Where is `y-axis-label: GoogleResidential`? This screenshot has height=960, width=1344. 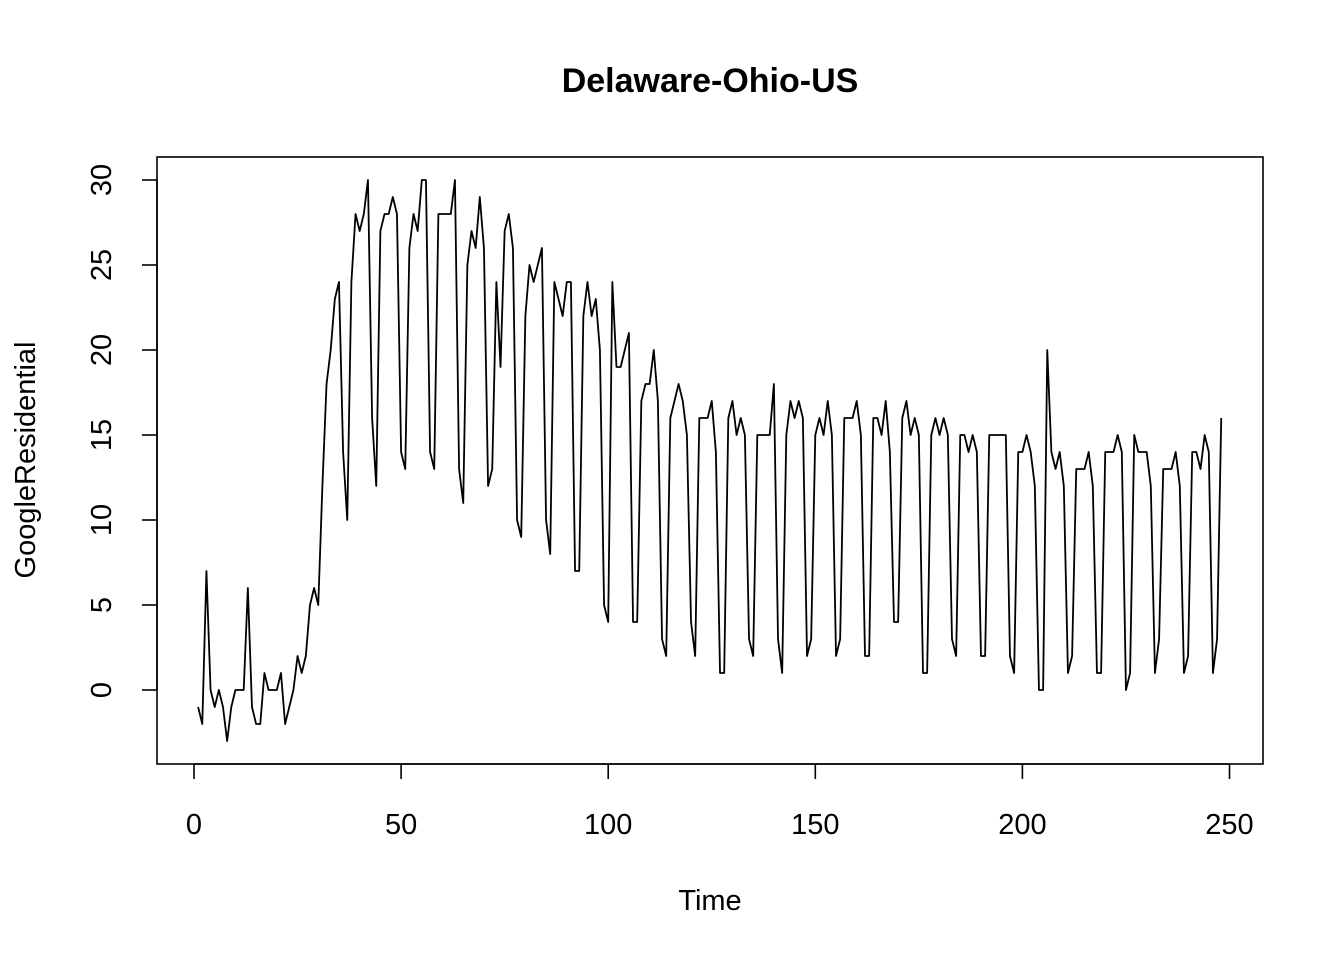 y-axis-label: GoogleResidential is located at coordinates (26, 460).